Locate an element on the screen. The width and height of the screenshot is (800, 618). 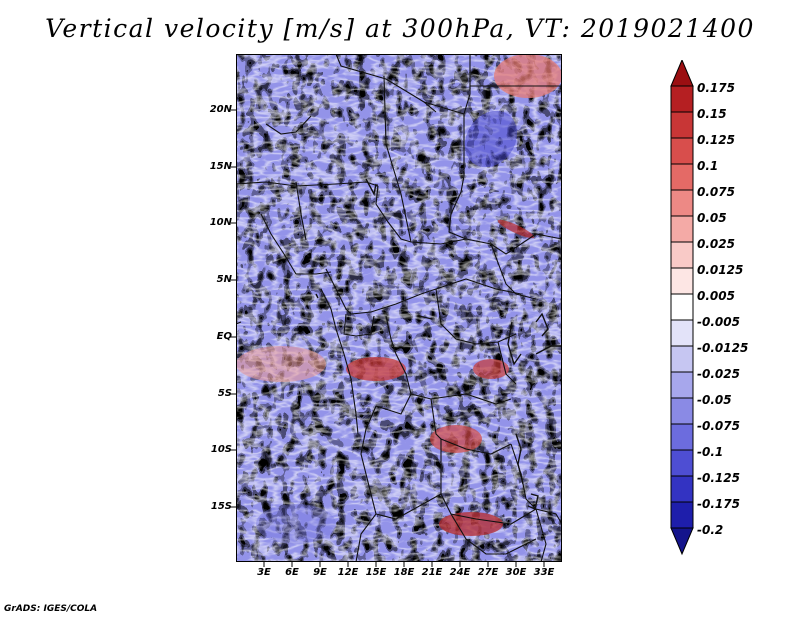
lon-label: 15E is located at coordinates (376, 572).